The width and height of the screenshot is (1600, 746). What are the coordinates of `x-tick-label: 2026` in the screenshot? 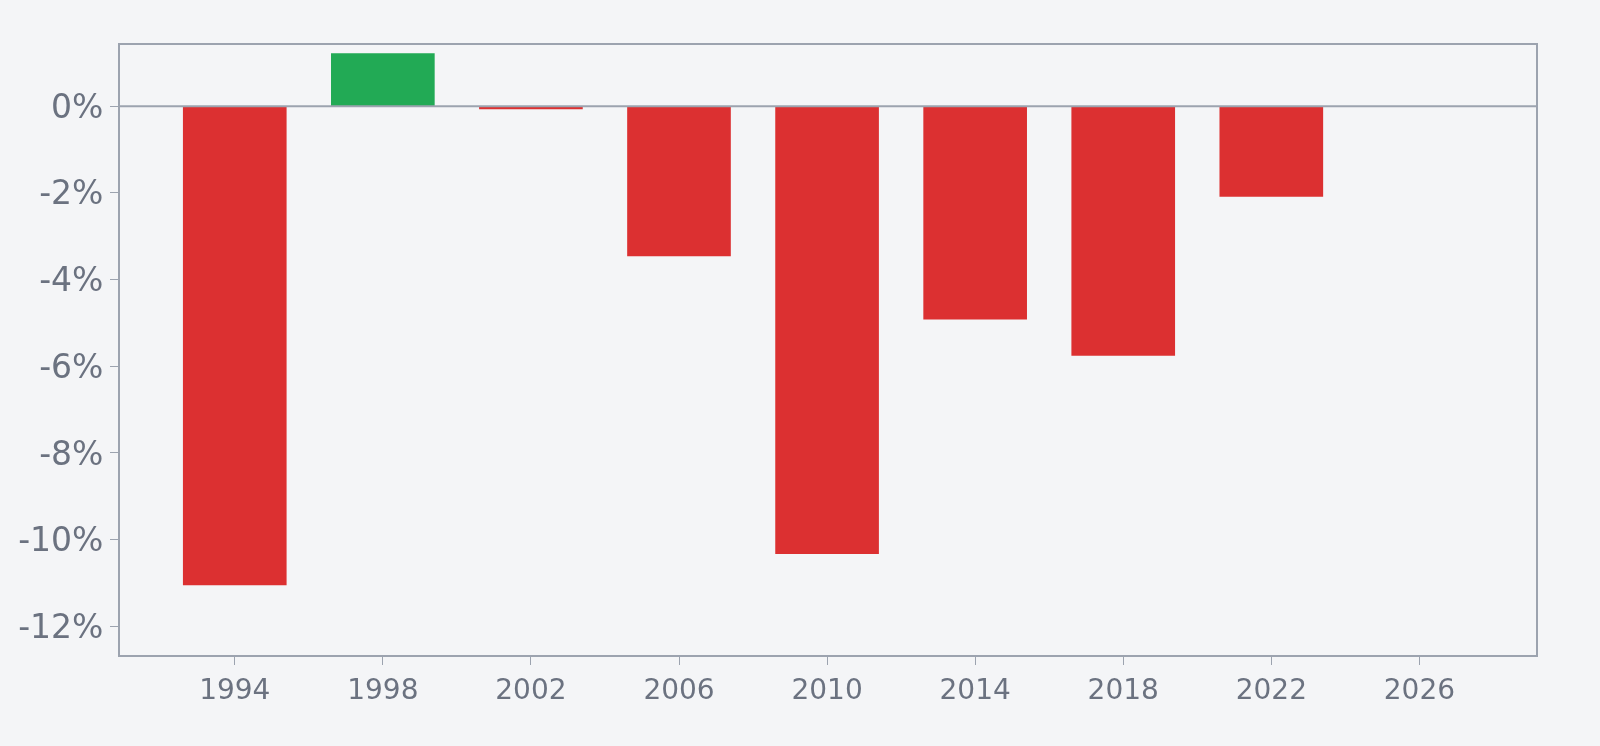 It's located at (1419, 689).